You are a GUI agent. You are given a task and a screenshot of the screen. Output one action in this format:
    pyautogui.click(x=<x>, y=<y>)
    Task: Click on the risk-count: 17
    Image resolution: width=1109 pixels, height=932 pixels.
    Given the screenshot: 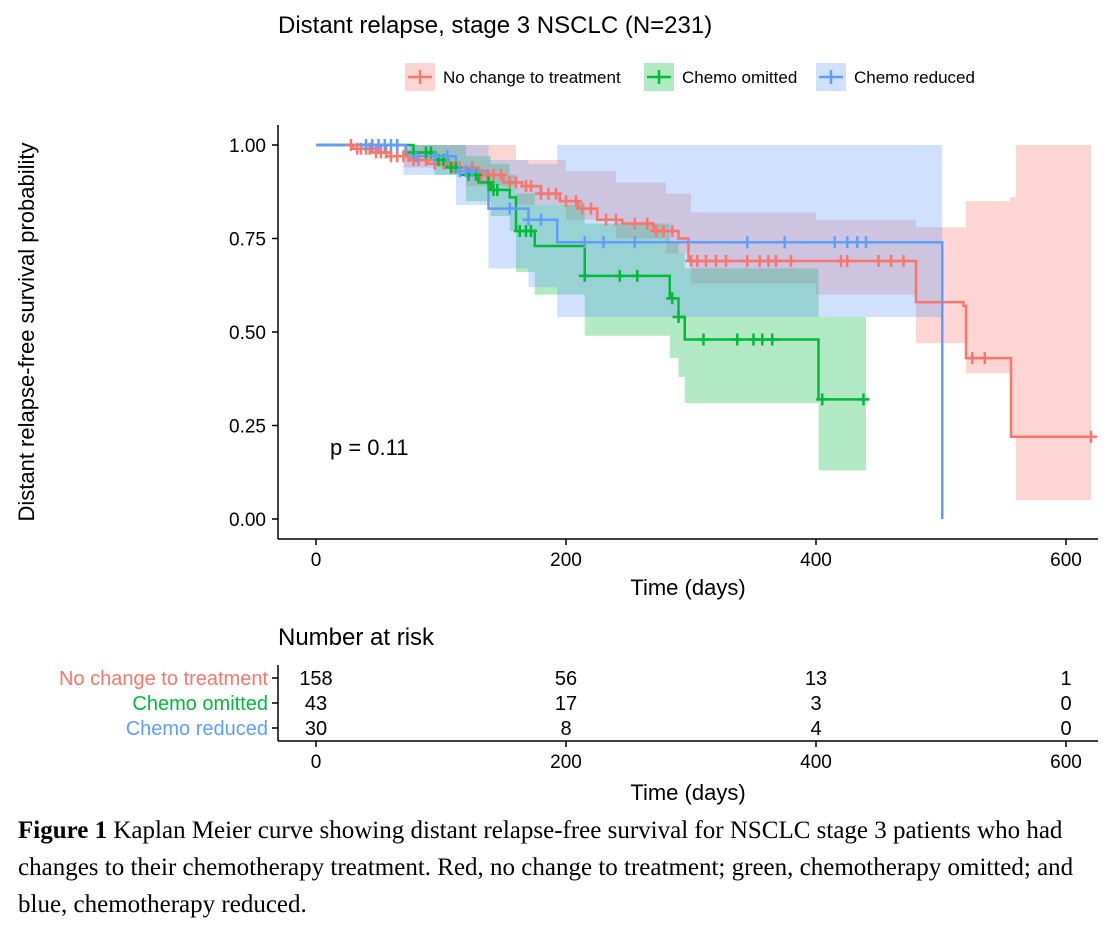 What is the action you would take?
    pyautogui.click(x=566, y=704)
    